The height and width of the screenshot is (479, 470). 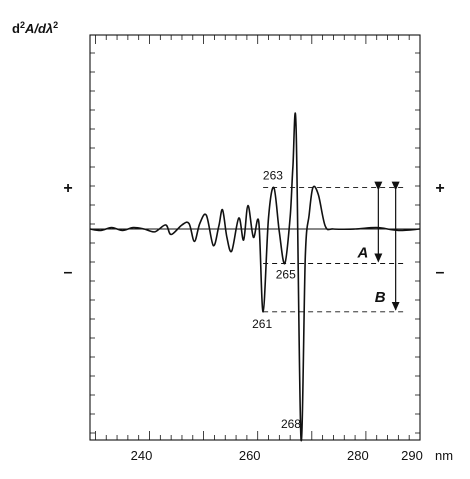 What do you see at coordinates (412, 455) in the screenshot?
I see `x-tick-label: 290` at bounding box center [412, 455].